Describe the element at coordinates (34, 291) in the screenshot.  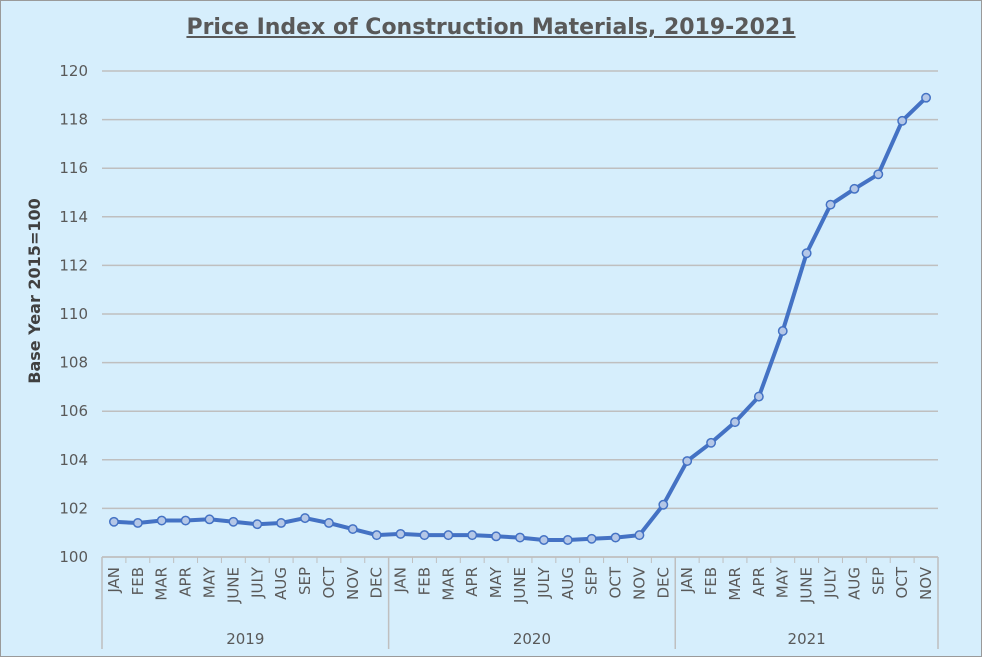
I see `y-axis-label: Base Year 2015=100` at that location.